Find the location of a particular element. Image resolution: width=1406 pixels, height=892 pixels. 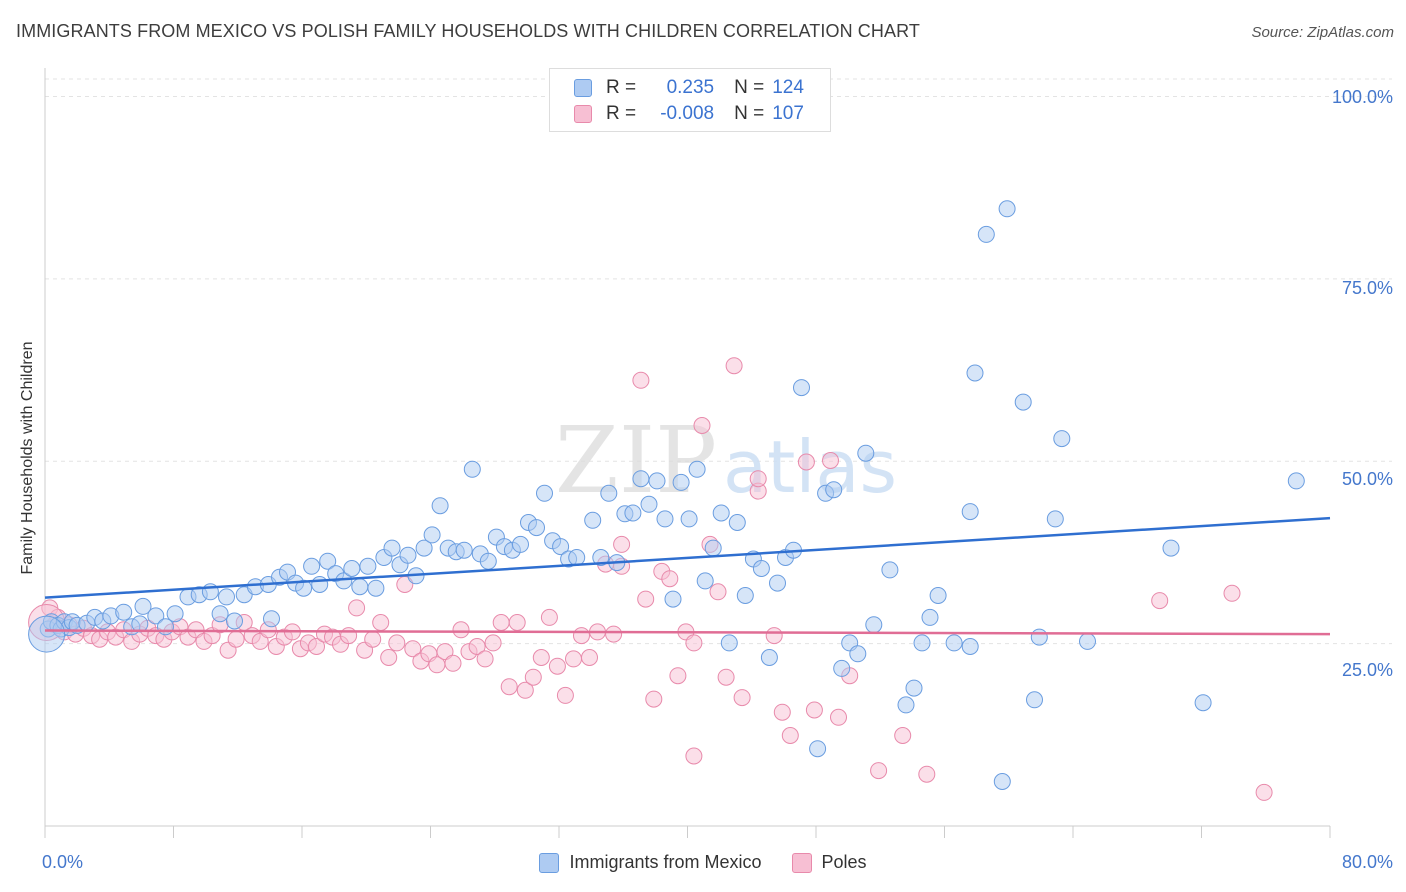

legend-item-poles: Poles is located at coordinates (829, 862).